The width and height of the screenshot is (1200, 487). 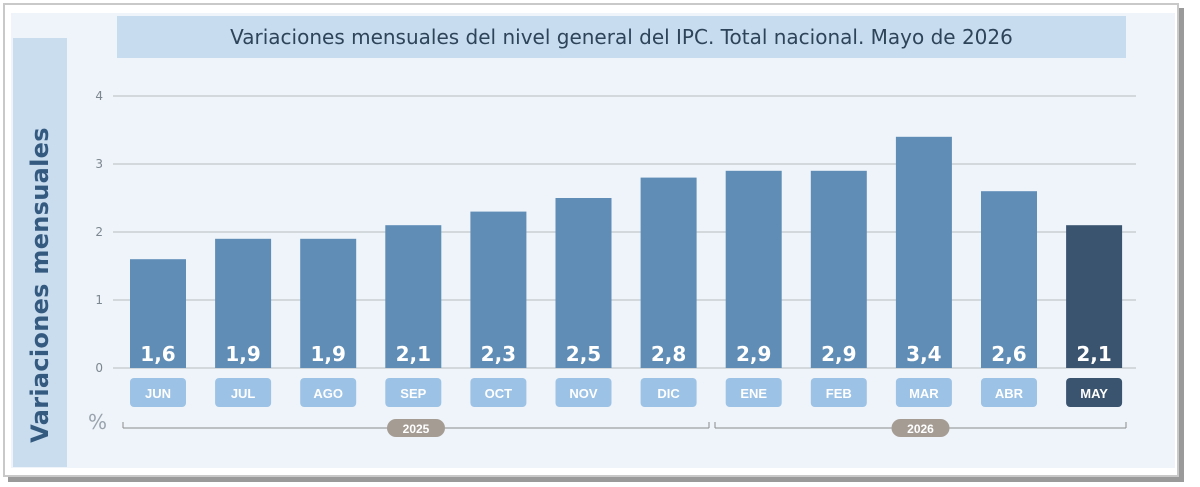 I want to click on bar-value-label: 1,6, so click(x=157, y=354).